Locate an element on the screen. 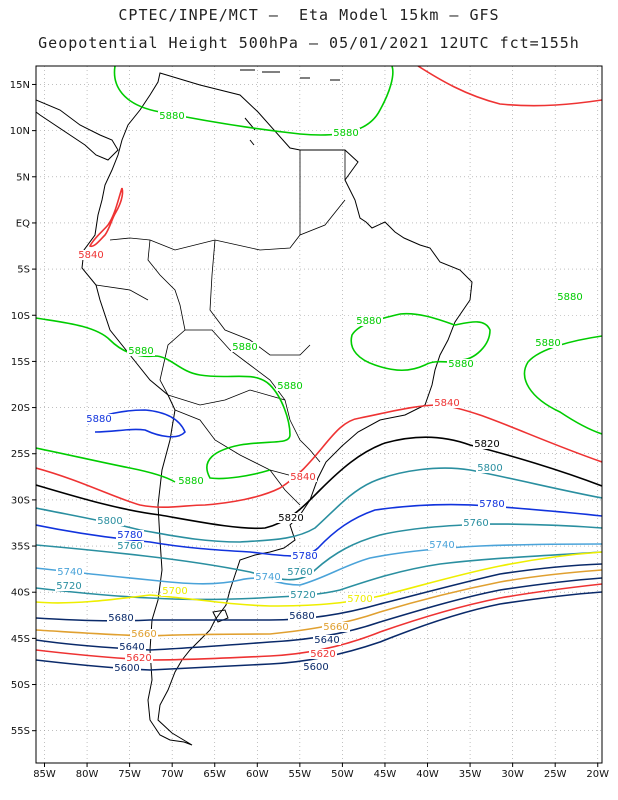 The height and width of the screenshot is (800, 618). contour-5880-west is located at coordinates (163, 398).